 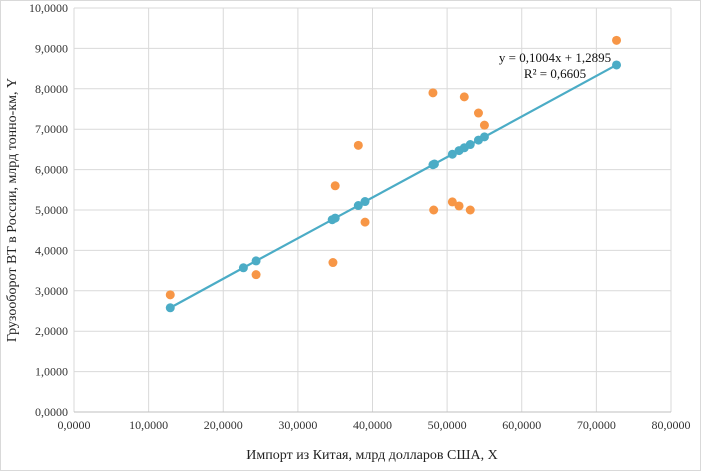 What do you see at coordinates (51, 129) in the screenshot?
I see `y-tick-label: 7,0000` at bounding box center [51, 129].